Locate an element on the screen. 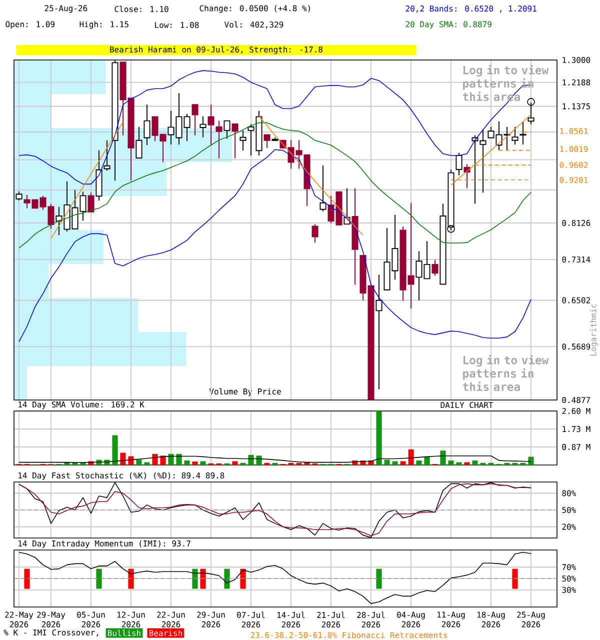  legend-title: % K - IMI Crossover, is located at coordinates (51, 633).